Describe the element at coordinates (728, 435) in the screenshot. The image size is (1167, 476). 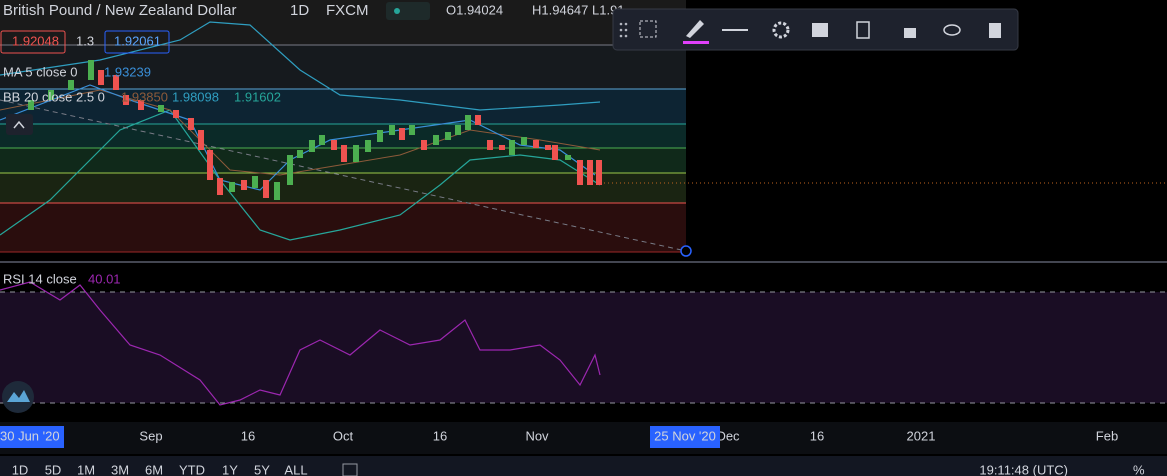
I see `time-label: Dec` at that location.